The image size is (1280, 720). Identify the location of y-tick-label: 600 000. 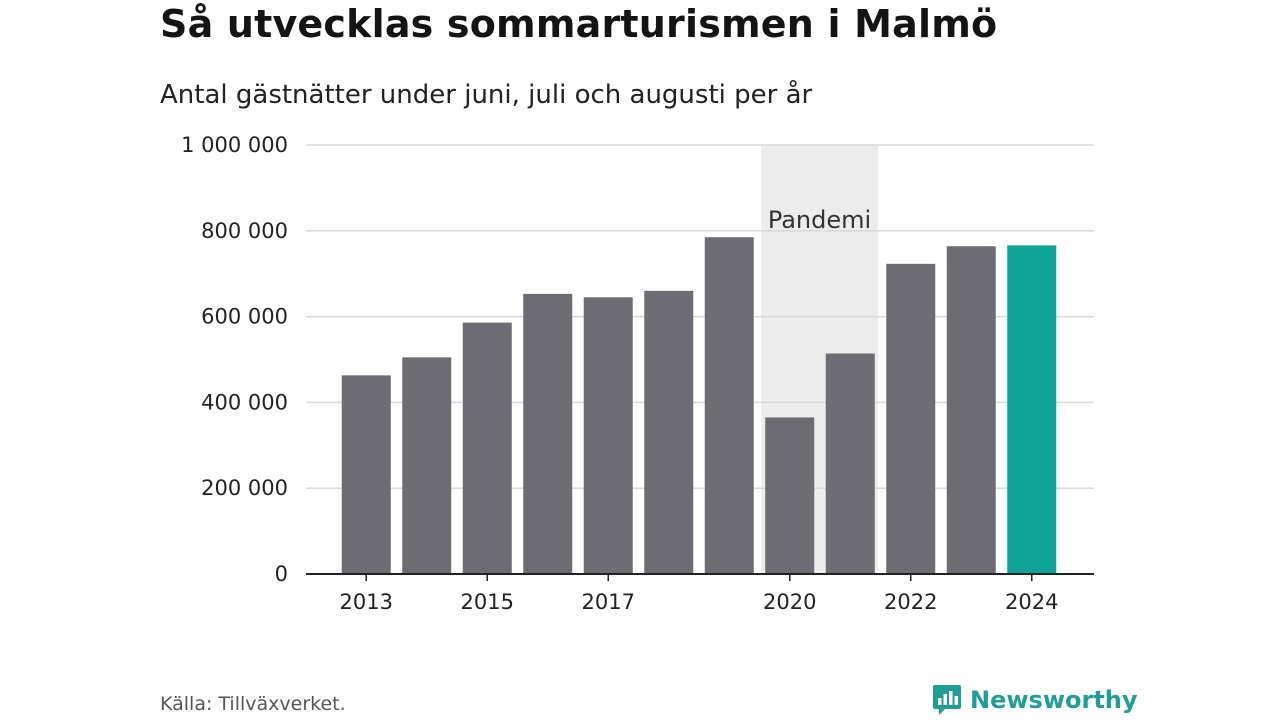
(244, 317).